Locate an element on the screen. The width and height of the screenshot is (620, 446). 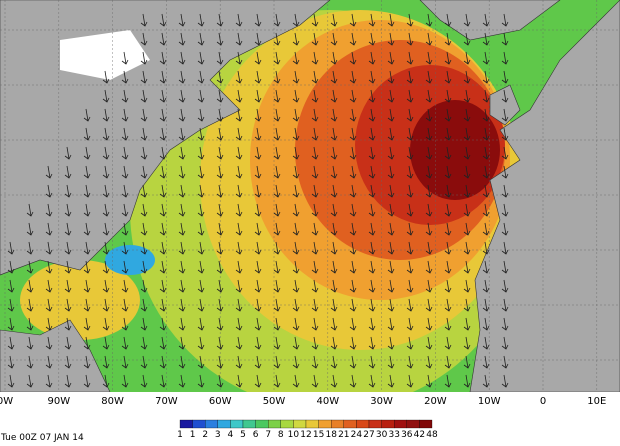
lon-label: 60W is located at coordinates (220, 401).